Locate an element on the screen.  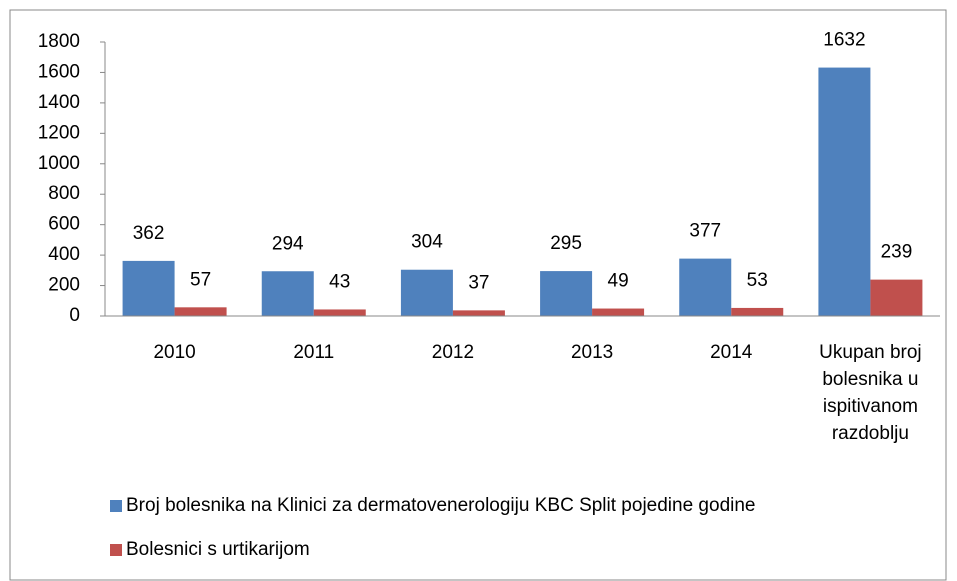
y-tick-label: 600 is located at coordinates (64, 224).